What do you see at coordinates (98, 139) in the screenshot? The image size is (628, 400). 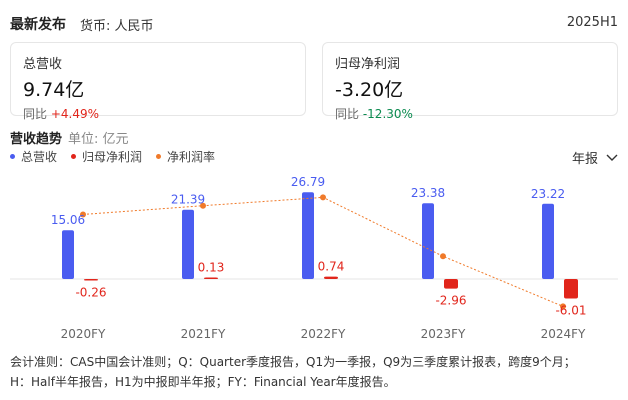 I see `unit-label: 单位: 亿元` at bounding box center [98, 139].